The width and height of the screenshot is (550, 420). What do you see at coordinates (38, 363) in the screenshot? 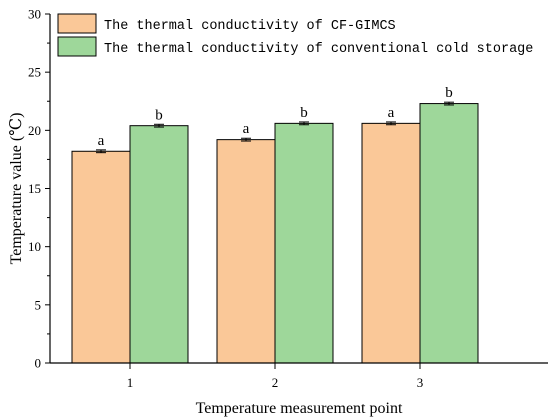
I see `y-tick-label: 0` at bounding box center [38, 363].